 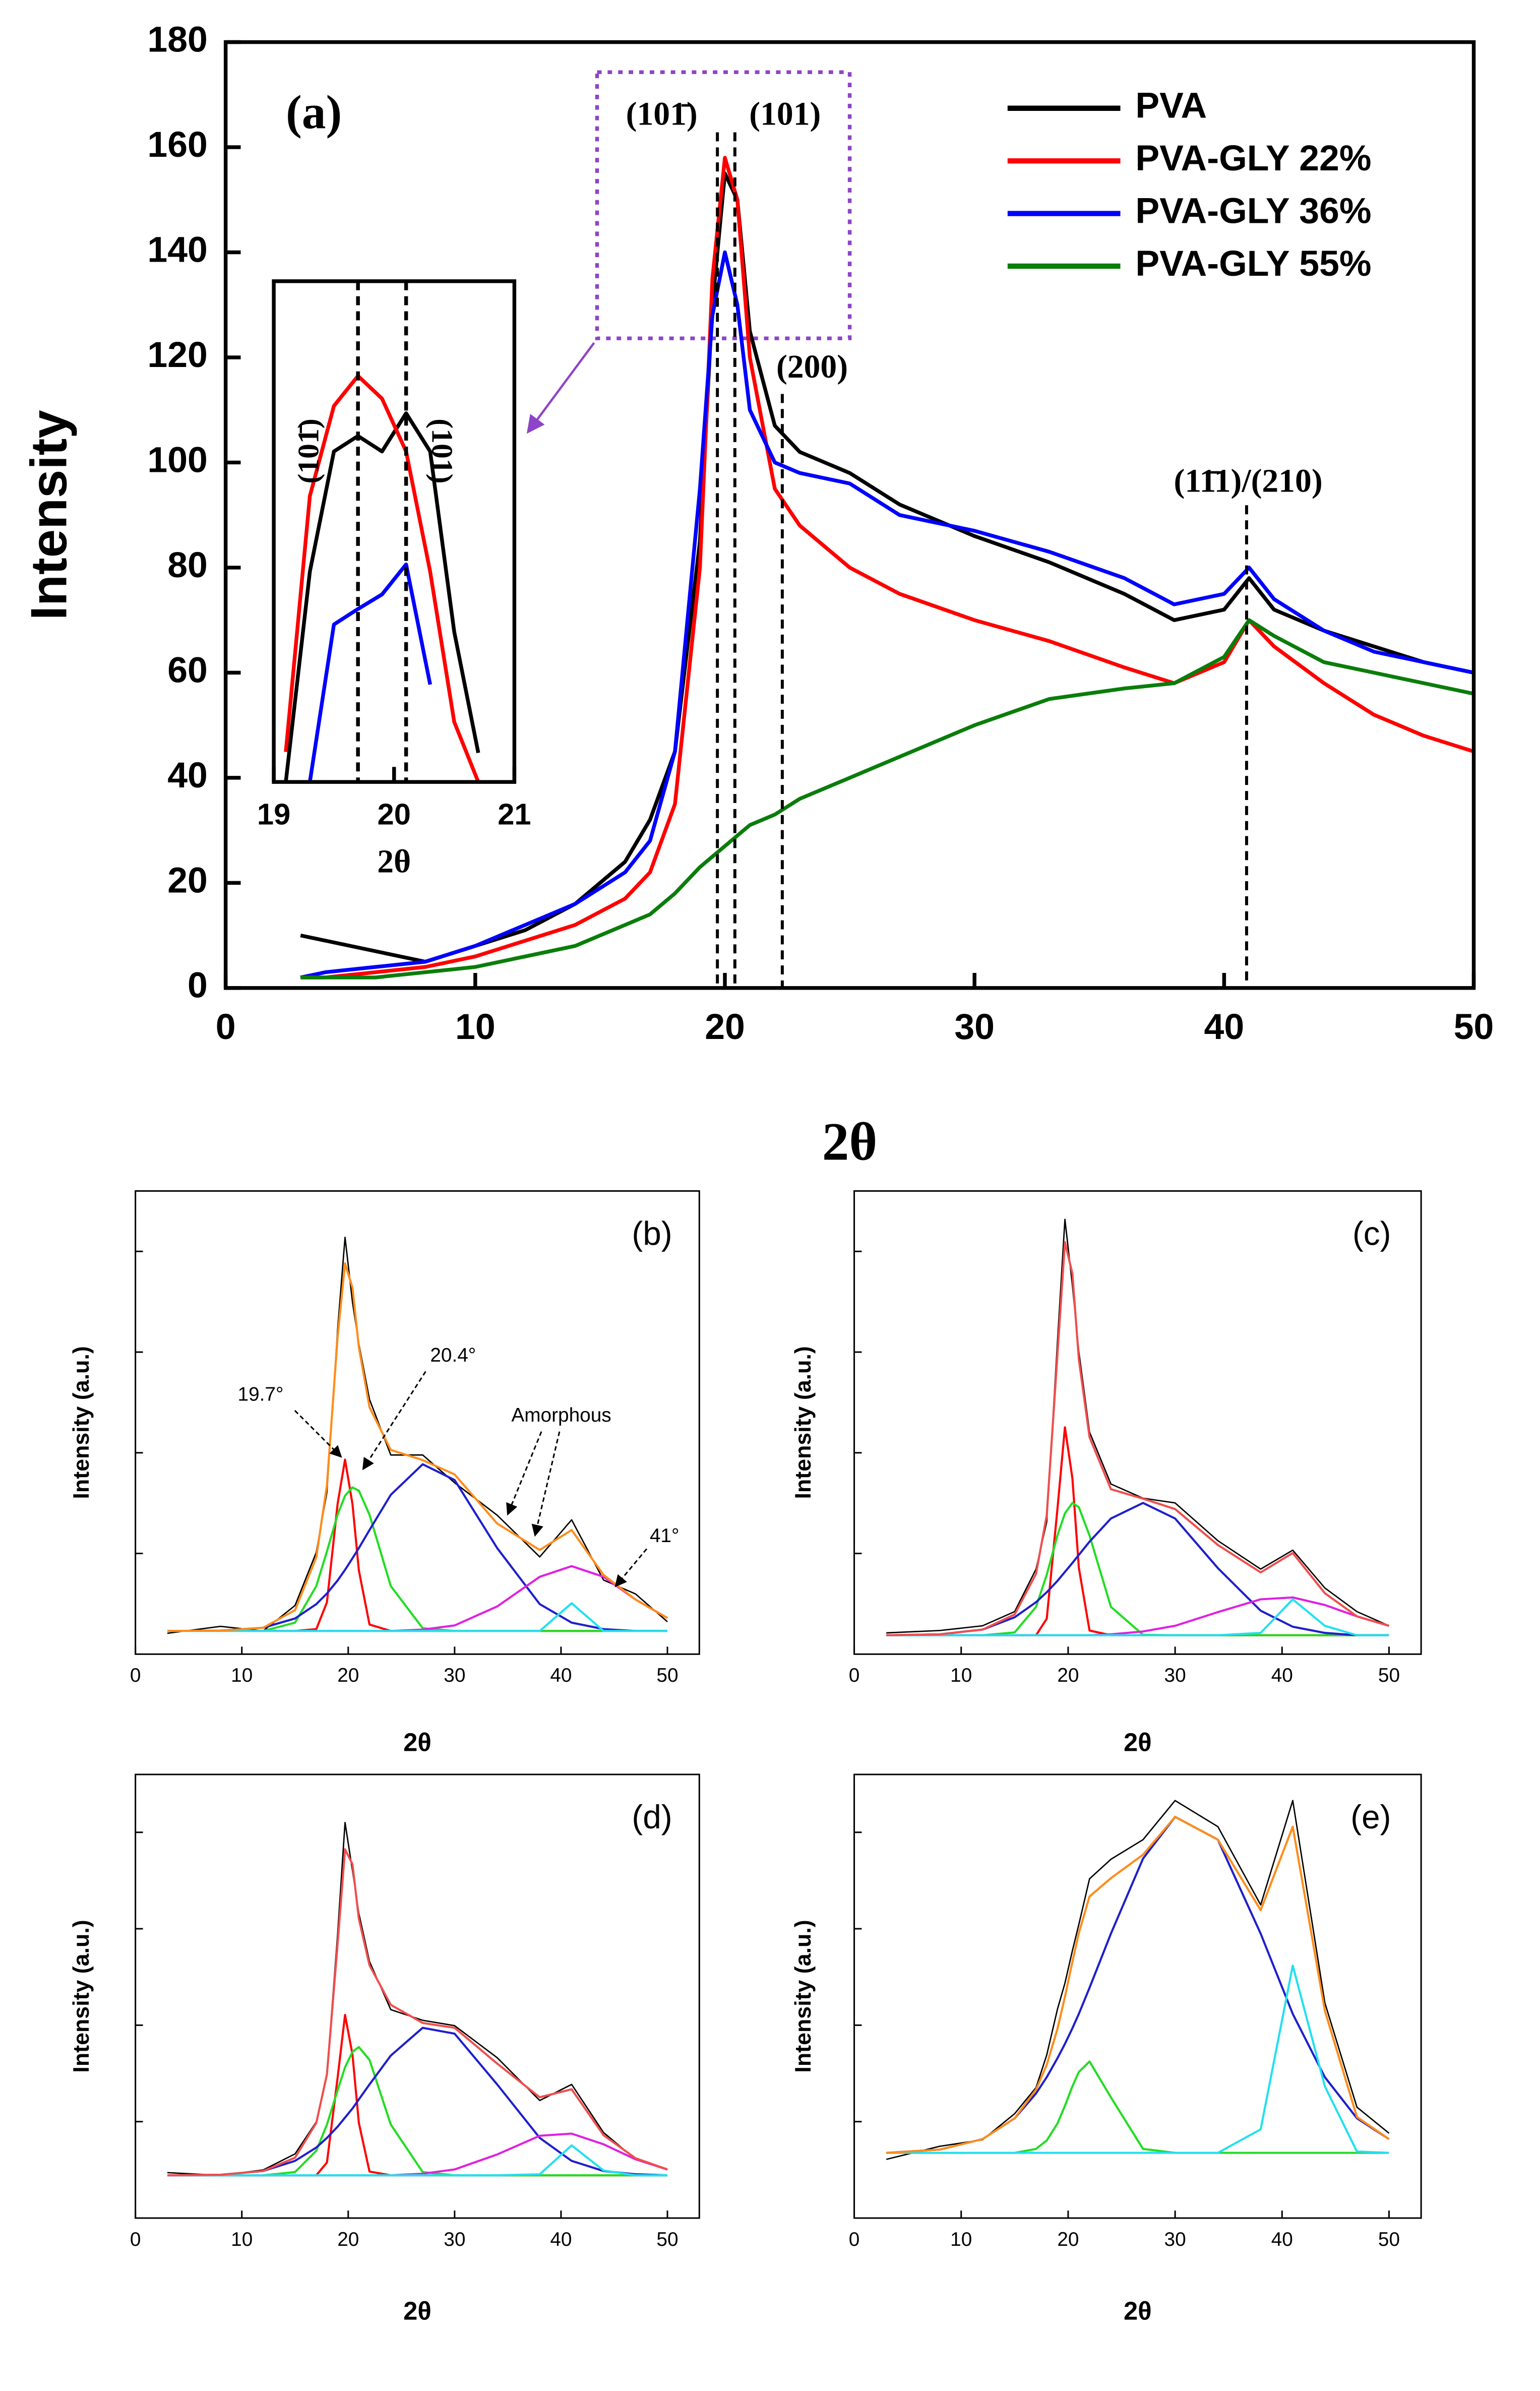 I want to click on annotation: Amorphous, so click(x=561, y=1415).